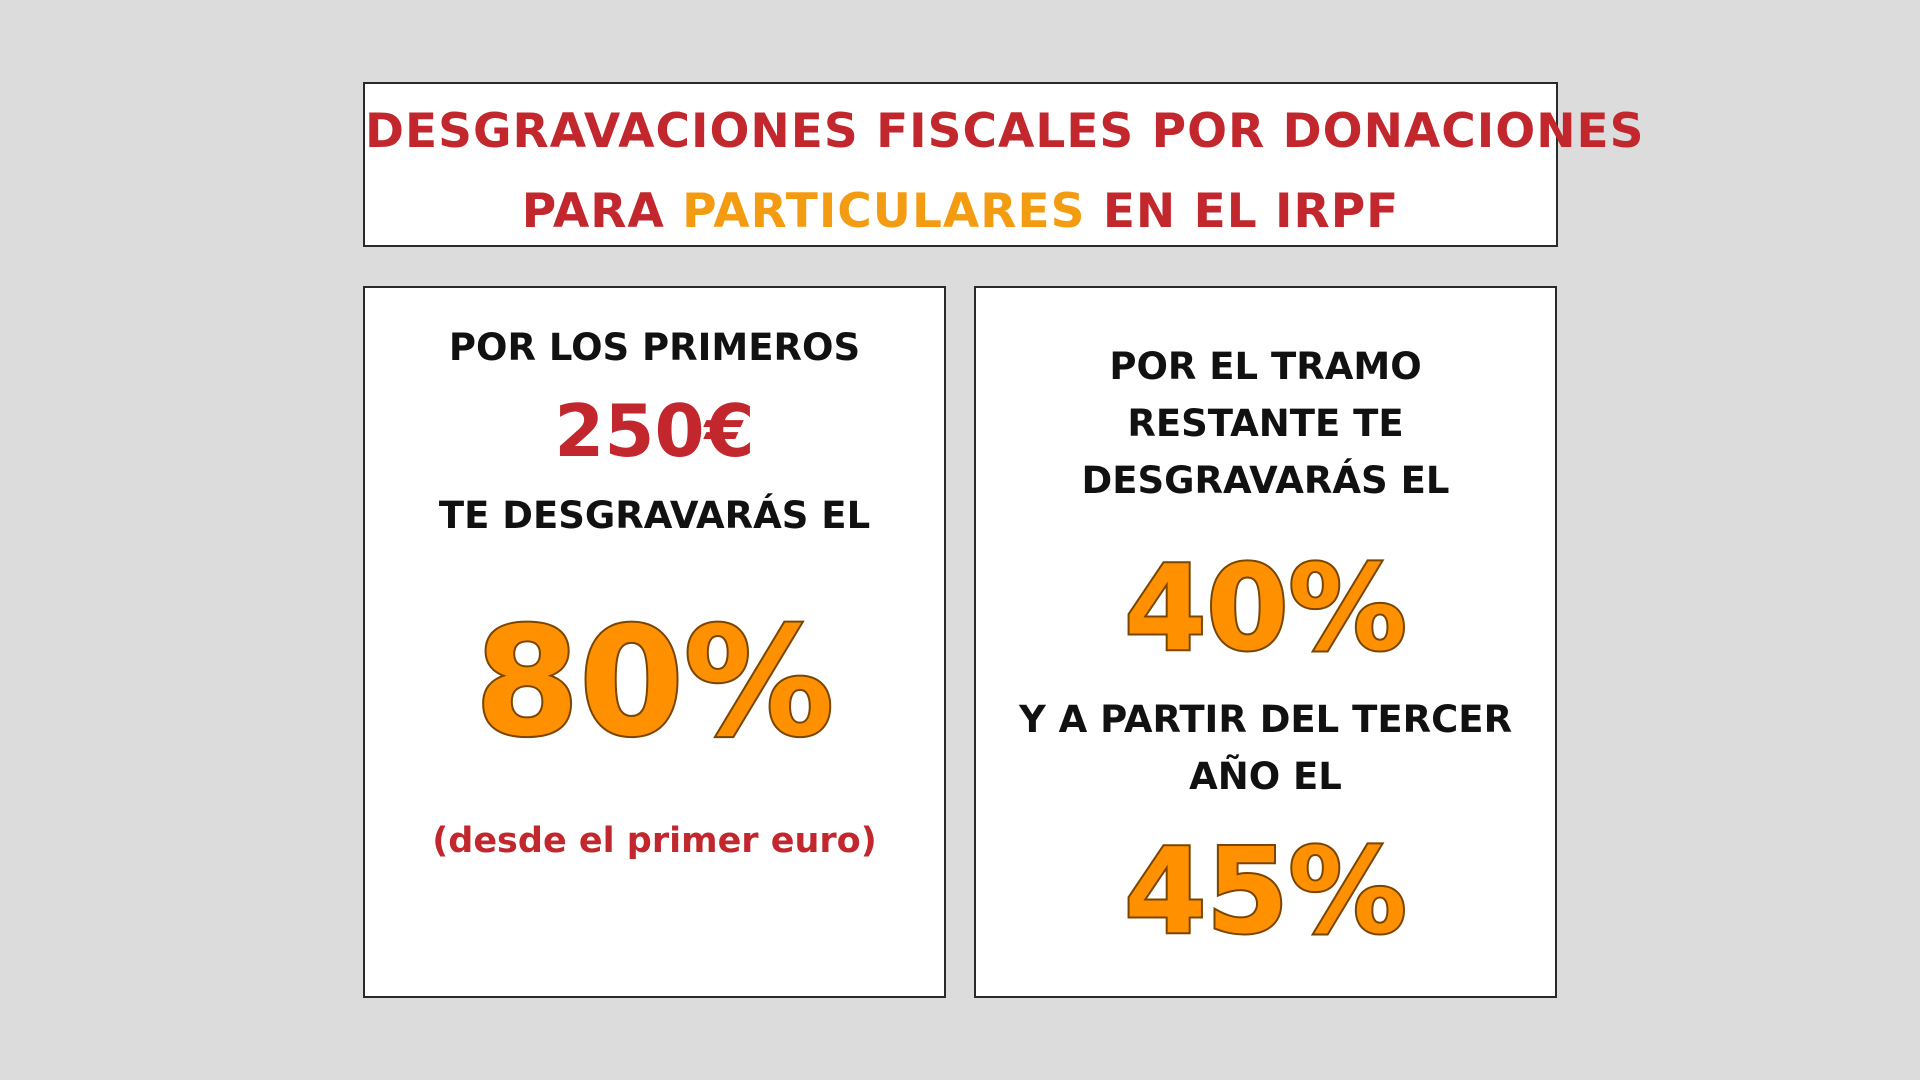 The height and width of the screenshot is (1080, 1920). I want to click on percentage-80: 80%, so click(654, 683).